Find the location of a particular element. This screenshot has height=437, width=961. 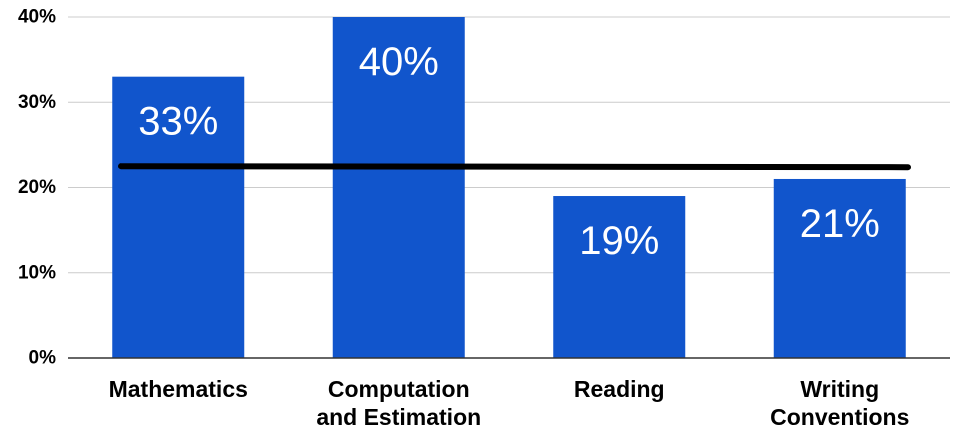

y-tick-label: 30% is located at coordinates (37, 102).